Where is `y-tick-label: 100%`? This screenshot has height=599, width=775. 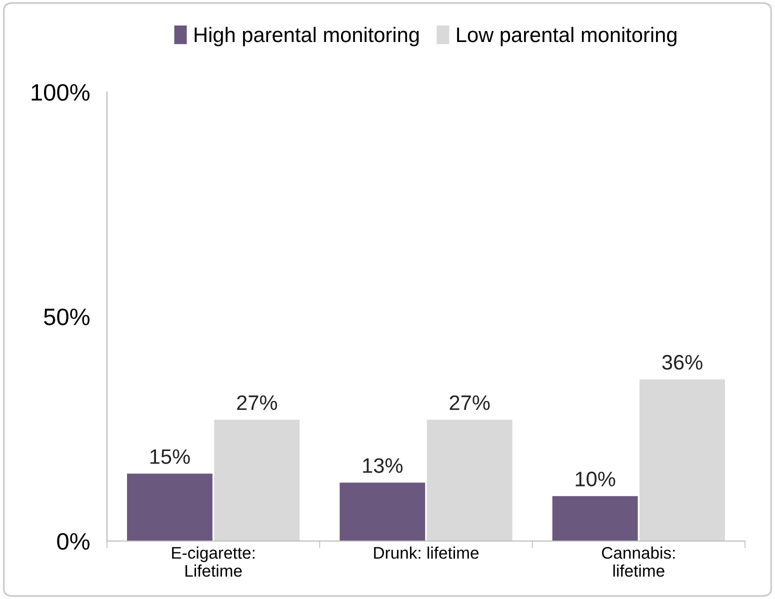
y-tick-label: 100% is located at coordinates (61, 92).